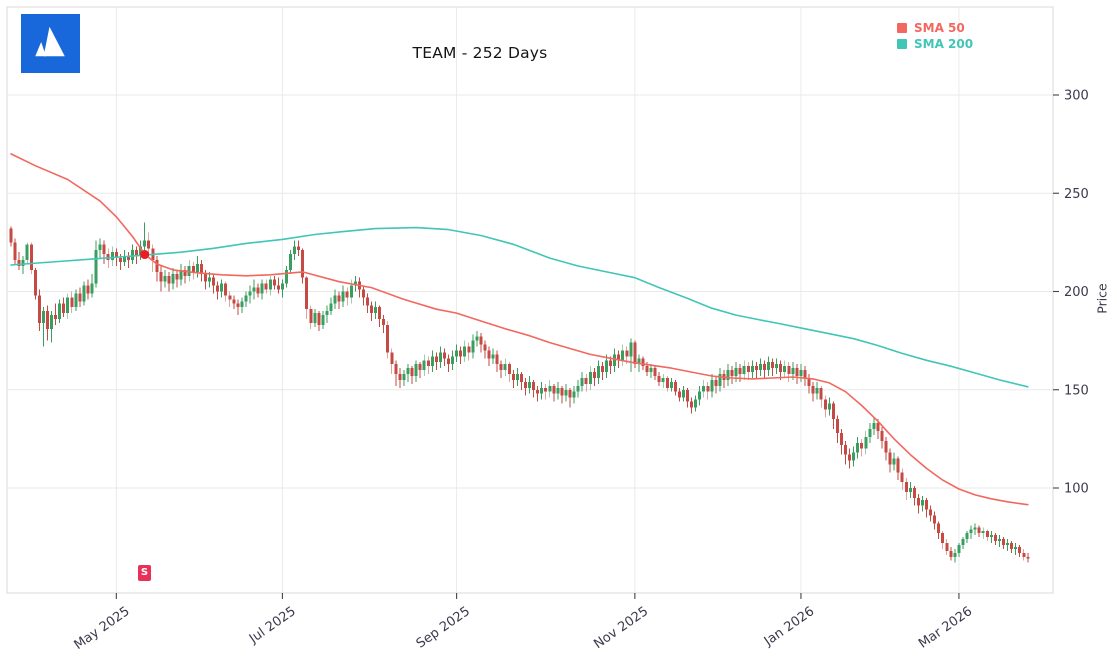  I want to click on y-tick-label: 200, so click(1076, 292).